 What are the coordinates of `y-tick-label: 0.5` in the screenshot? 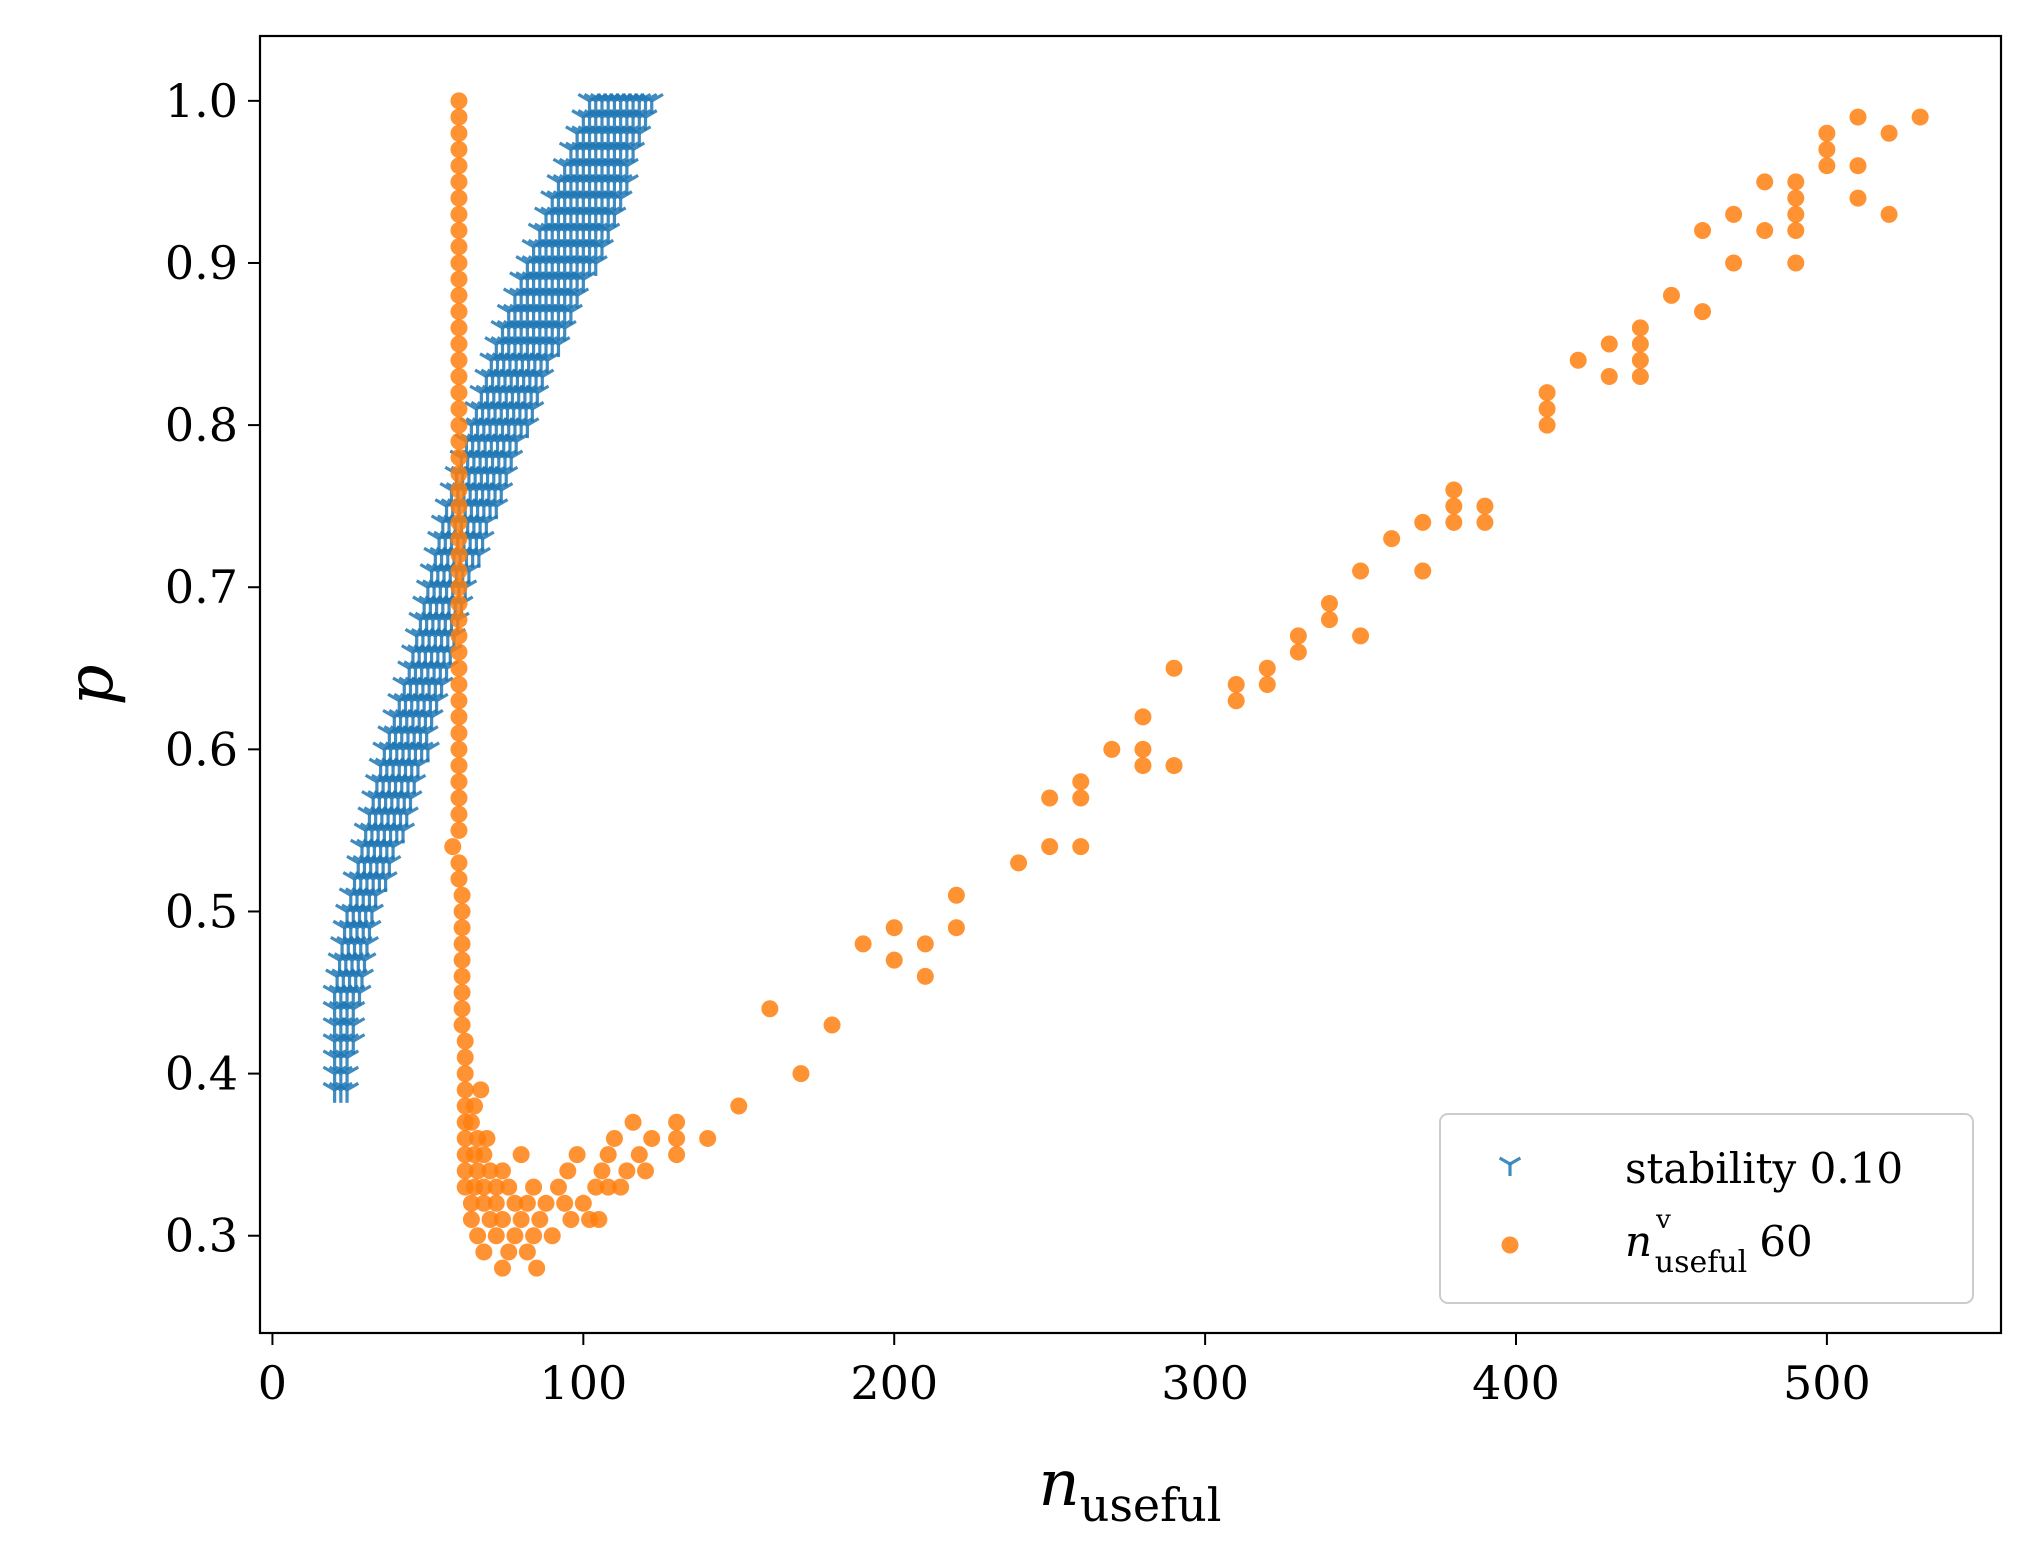 It's located at (201, 911).